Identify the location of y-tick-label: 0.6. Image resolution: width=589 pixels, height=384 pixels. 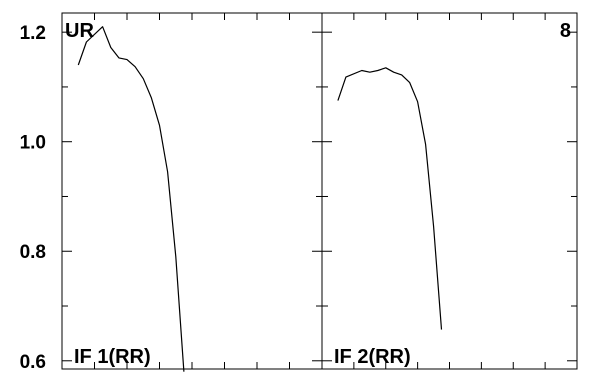
(33, 362).